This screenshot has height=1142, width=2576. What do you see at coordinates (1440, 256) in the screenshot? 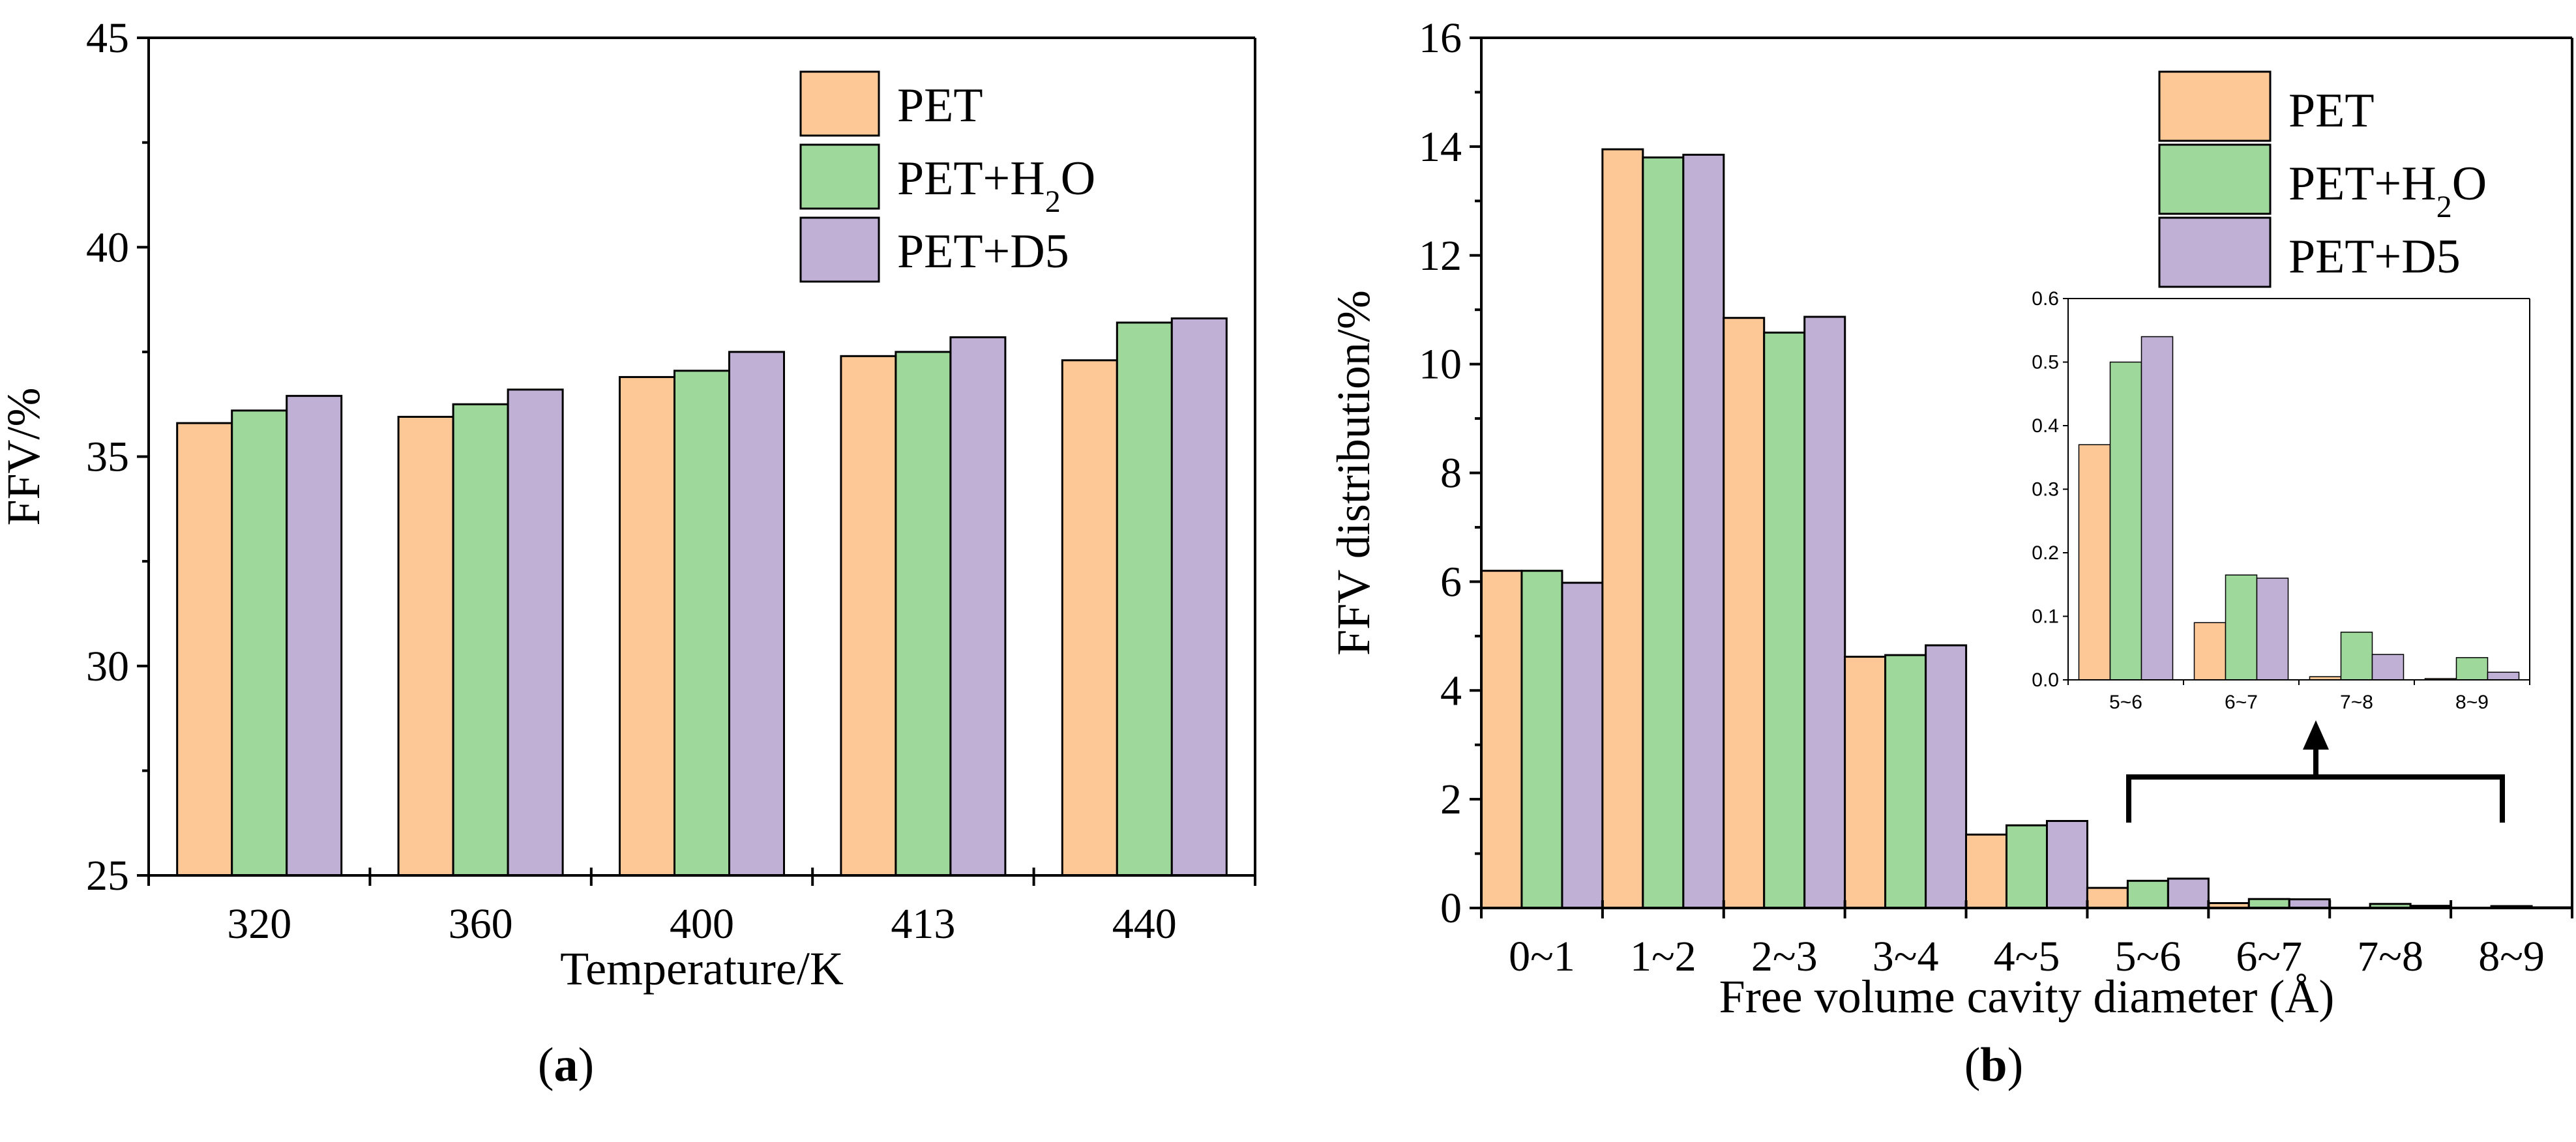
I see `y-tick-label: 12` at bounding box center [1440, 256].